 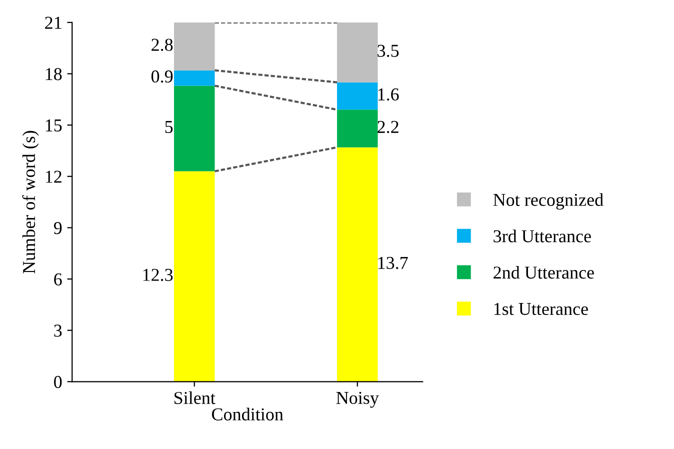 I want to click on data-label: 1.6, so click(x=388, y=94).